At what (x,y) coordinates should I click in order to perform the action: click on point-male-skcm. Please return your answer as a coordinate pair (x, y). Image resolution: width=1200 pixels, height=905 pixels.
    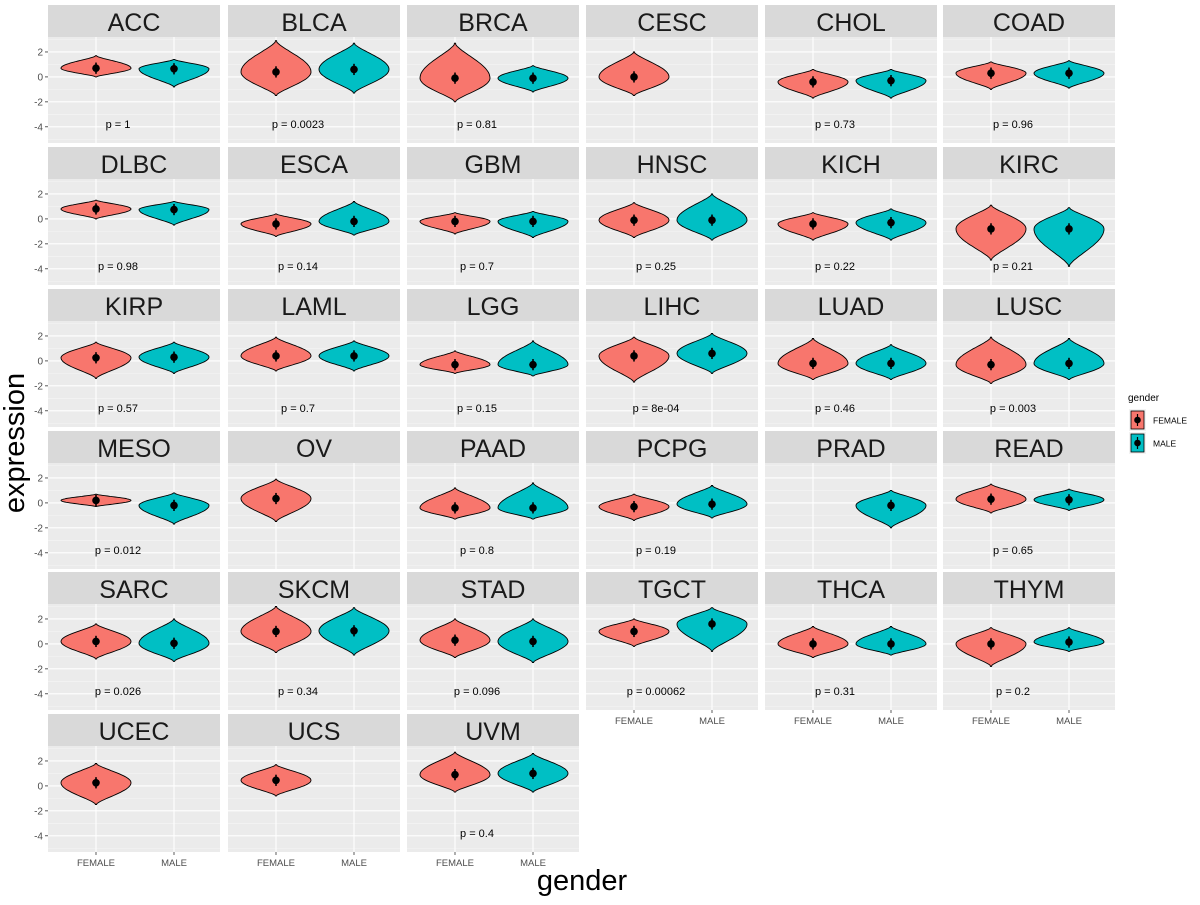
    Looking at the image, I should click on (354, 631).